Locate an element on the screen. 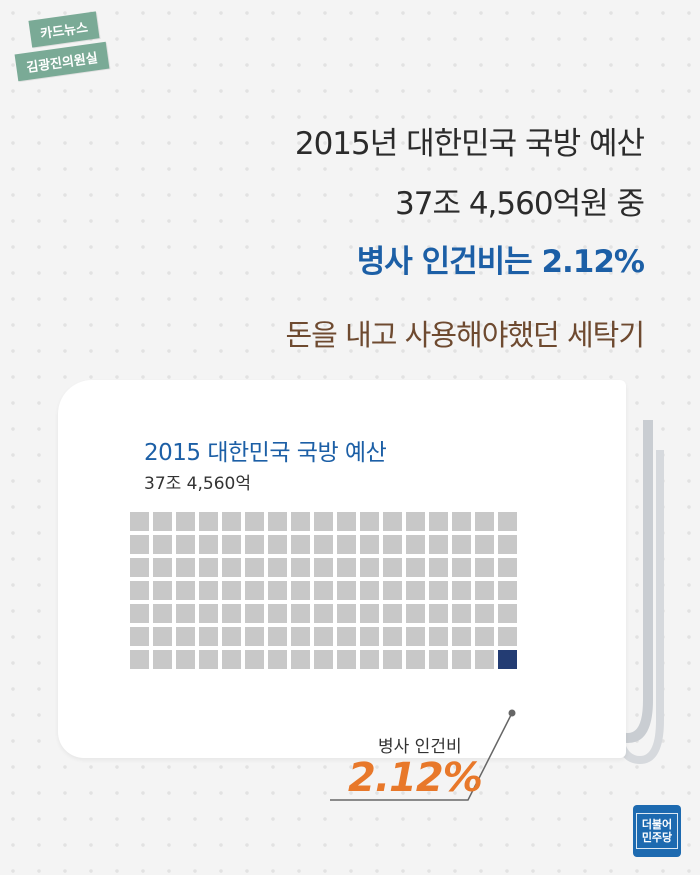  pointer-line is located at coordinates (421, 756).